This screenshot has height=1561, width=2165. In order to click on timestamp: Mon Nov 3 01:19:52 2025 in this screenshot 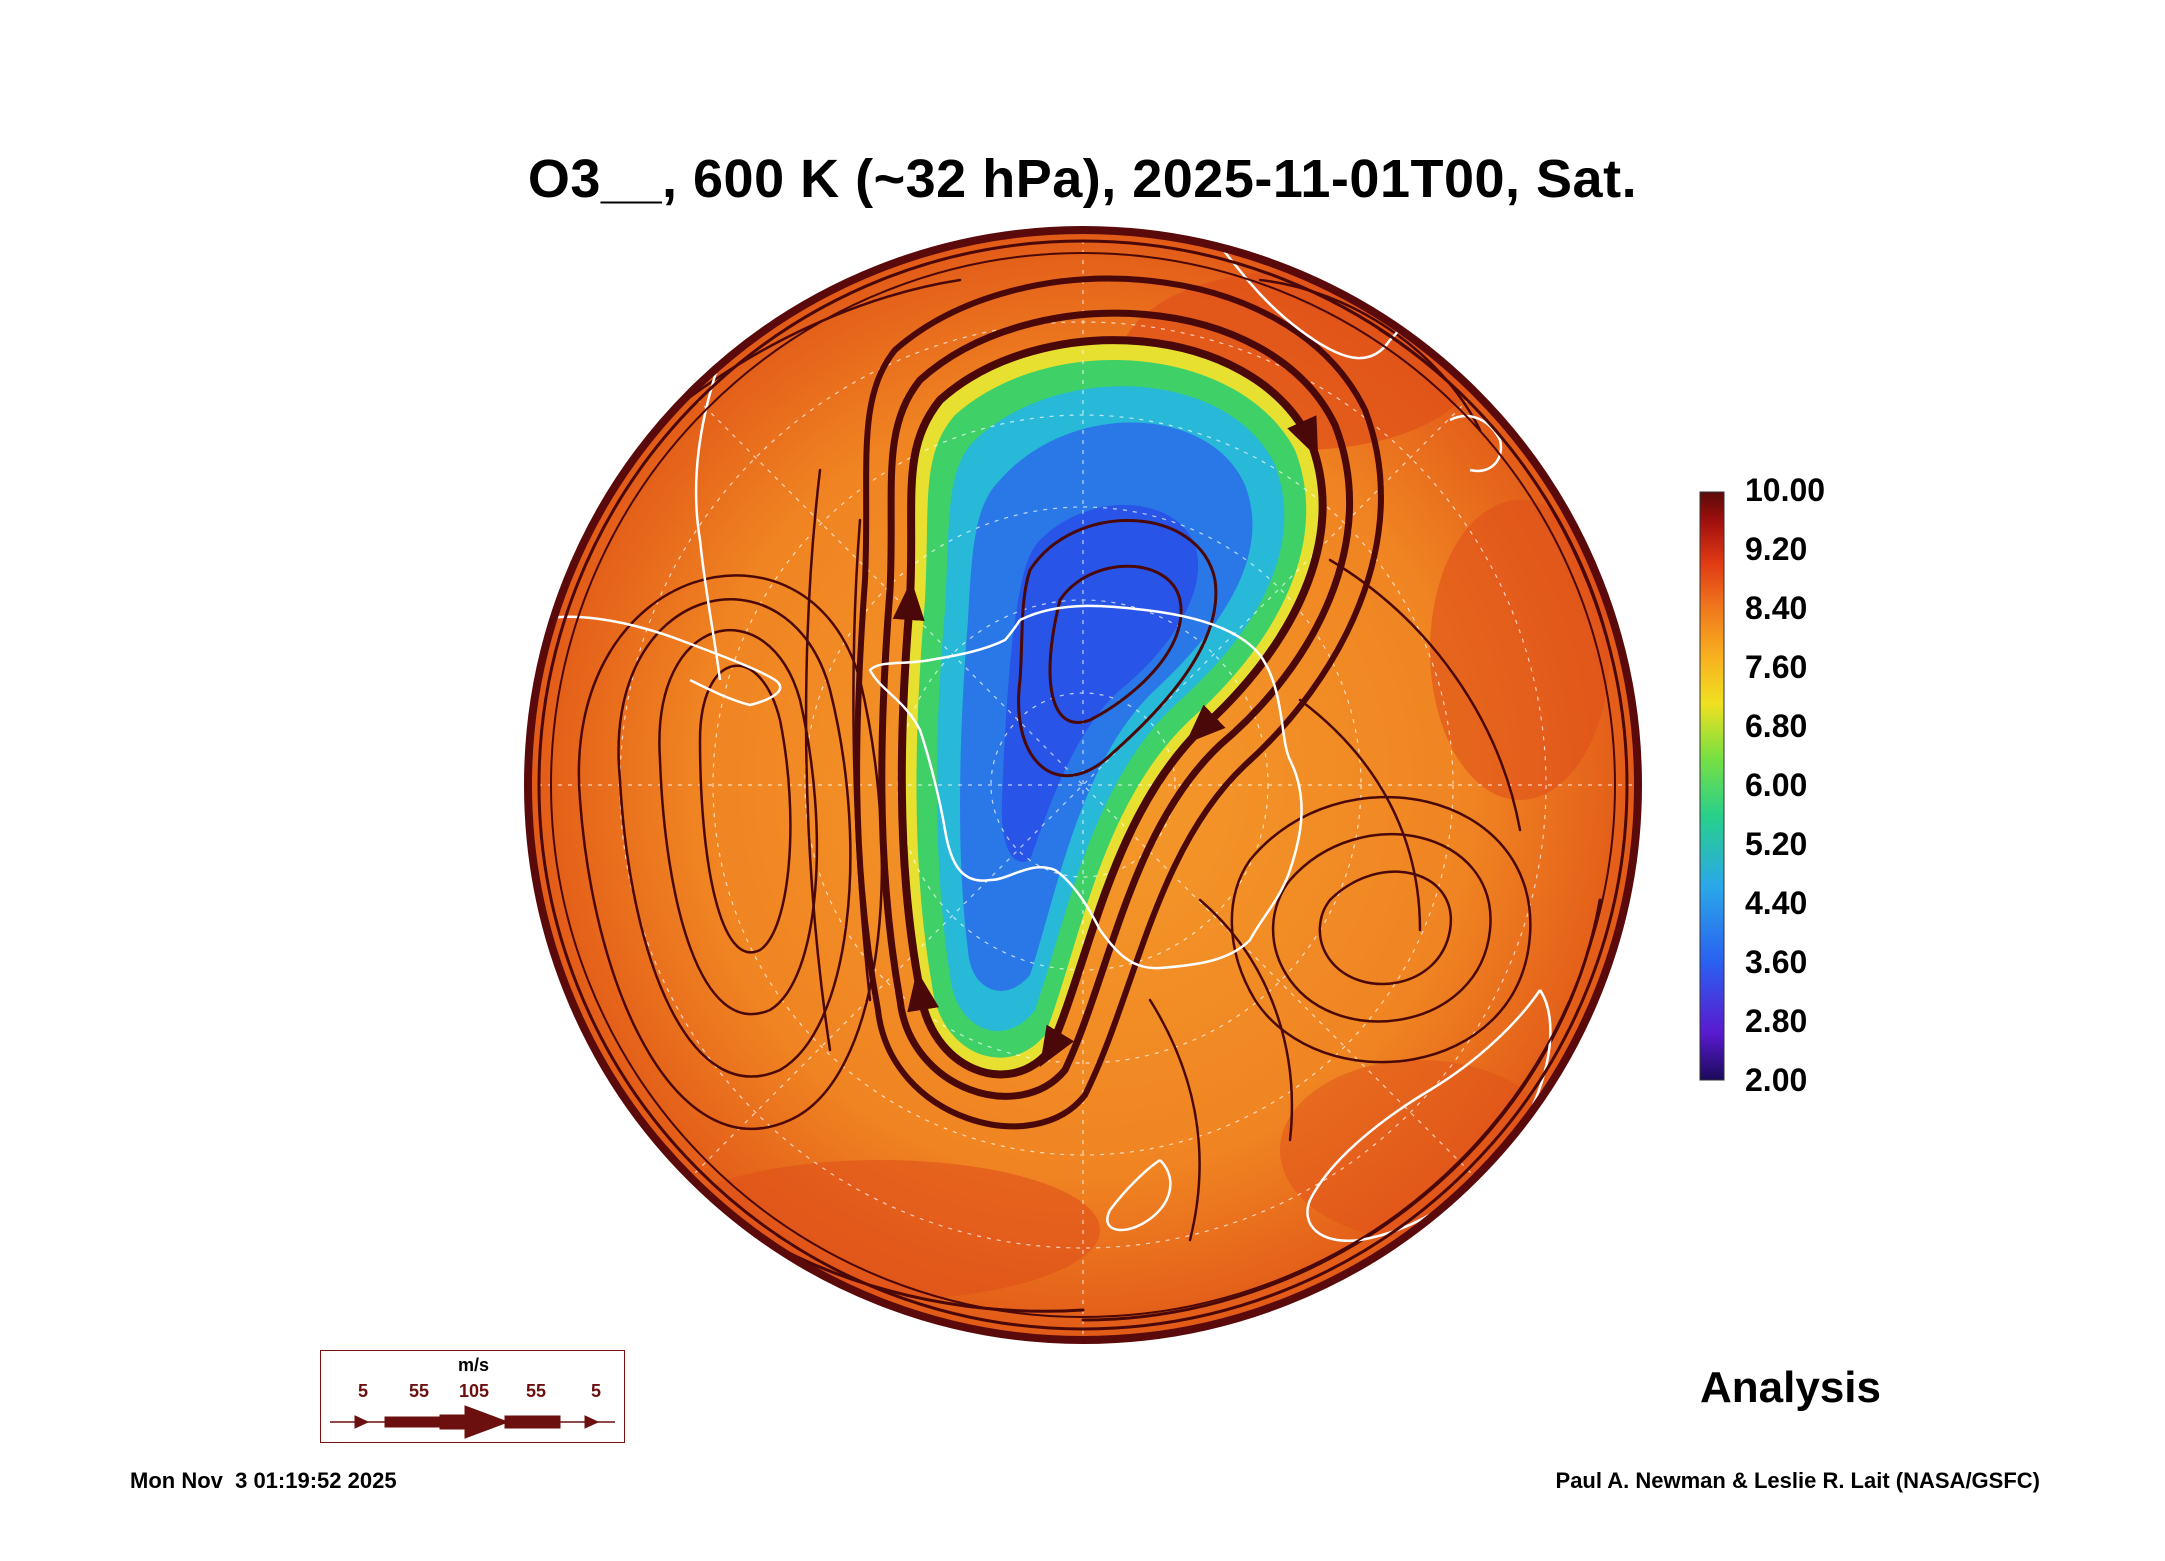, I will do `click(263, 1480)`.